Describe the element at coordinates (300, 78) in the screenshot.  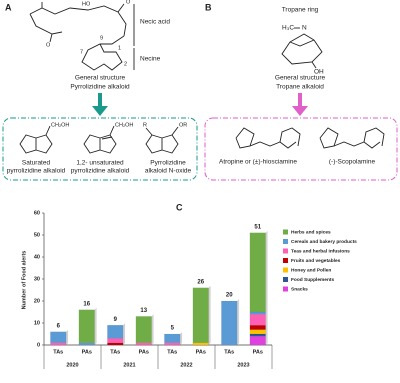
I see `caption: General structure` at that location.